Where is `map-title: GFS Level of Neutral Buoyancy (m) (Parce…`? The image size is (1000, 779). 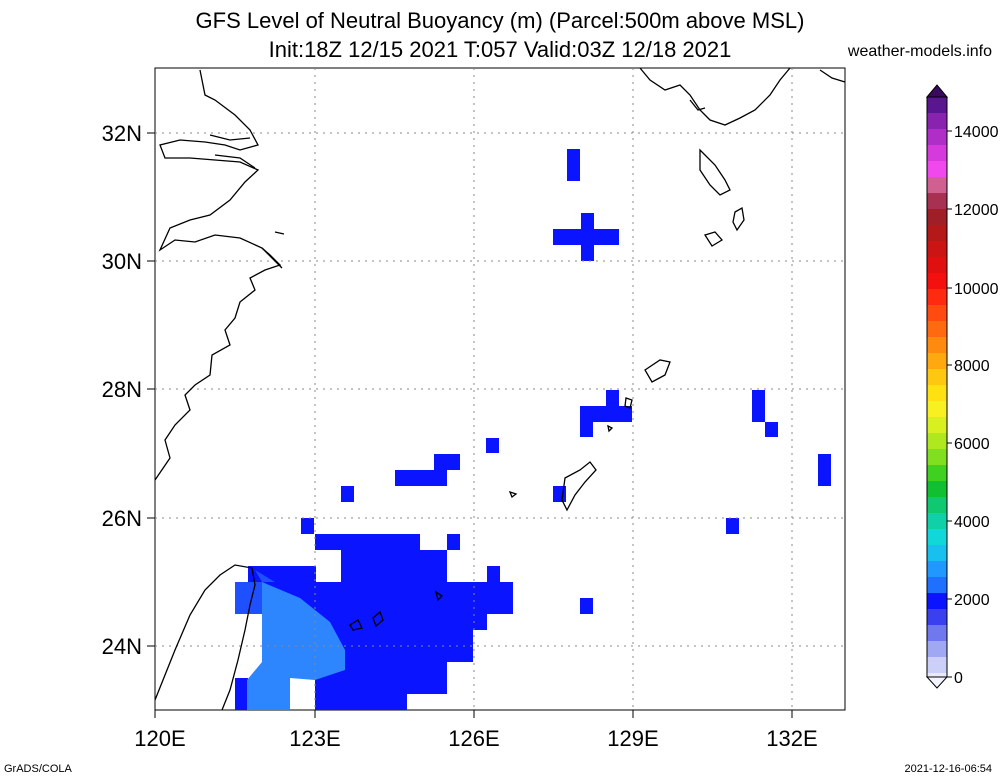 map-title: GFS Level of Neutral Buoyancy (m) (Parce… is located at coordinates (500, 20).